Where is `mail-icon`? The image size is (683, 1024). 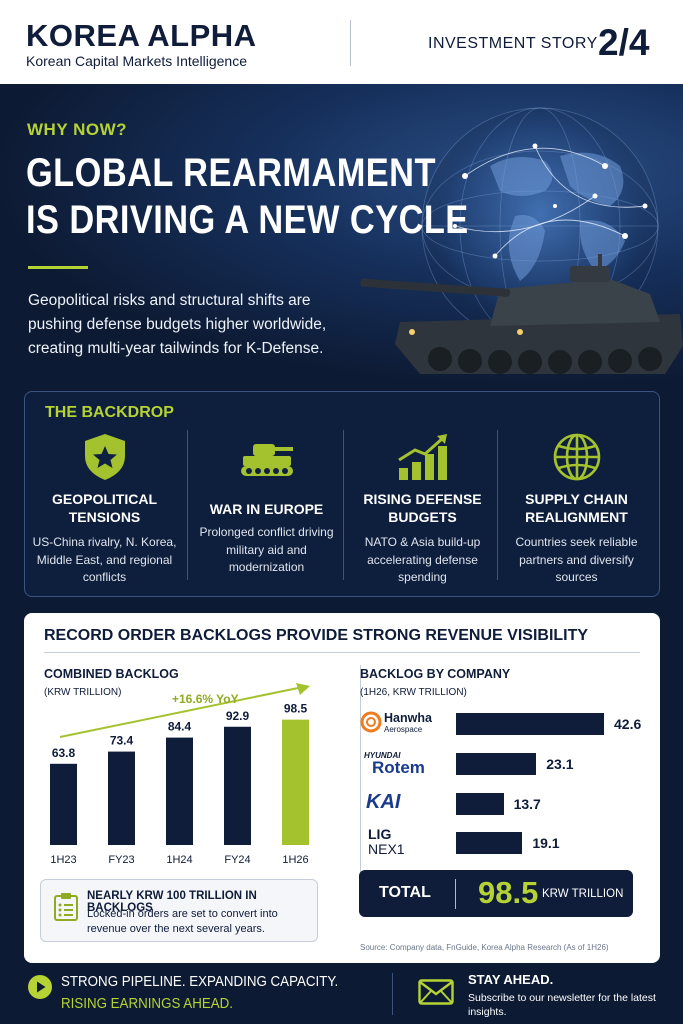 mail-icon is located at coordinates (436, 992).